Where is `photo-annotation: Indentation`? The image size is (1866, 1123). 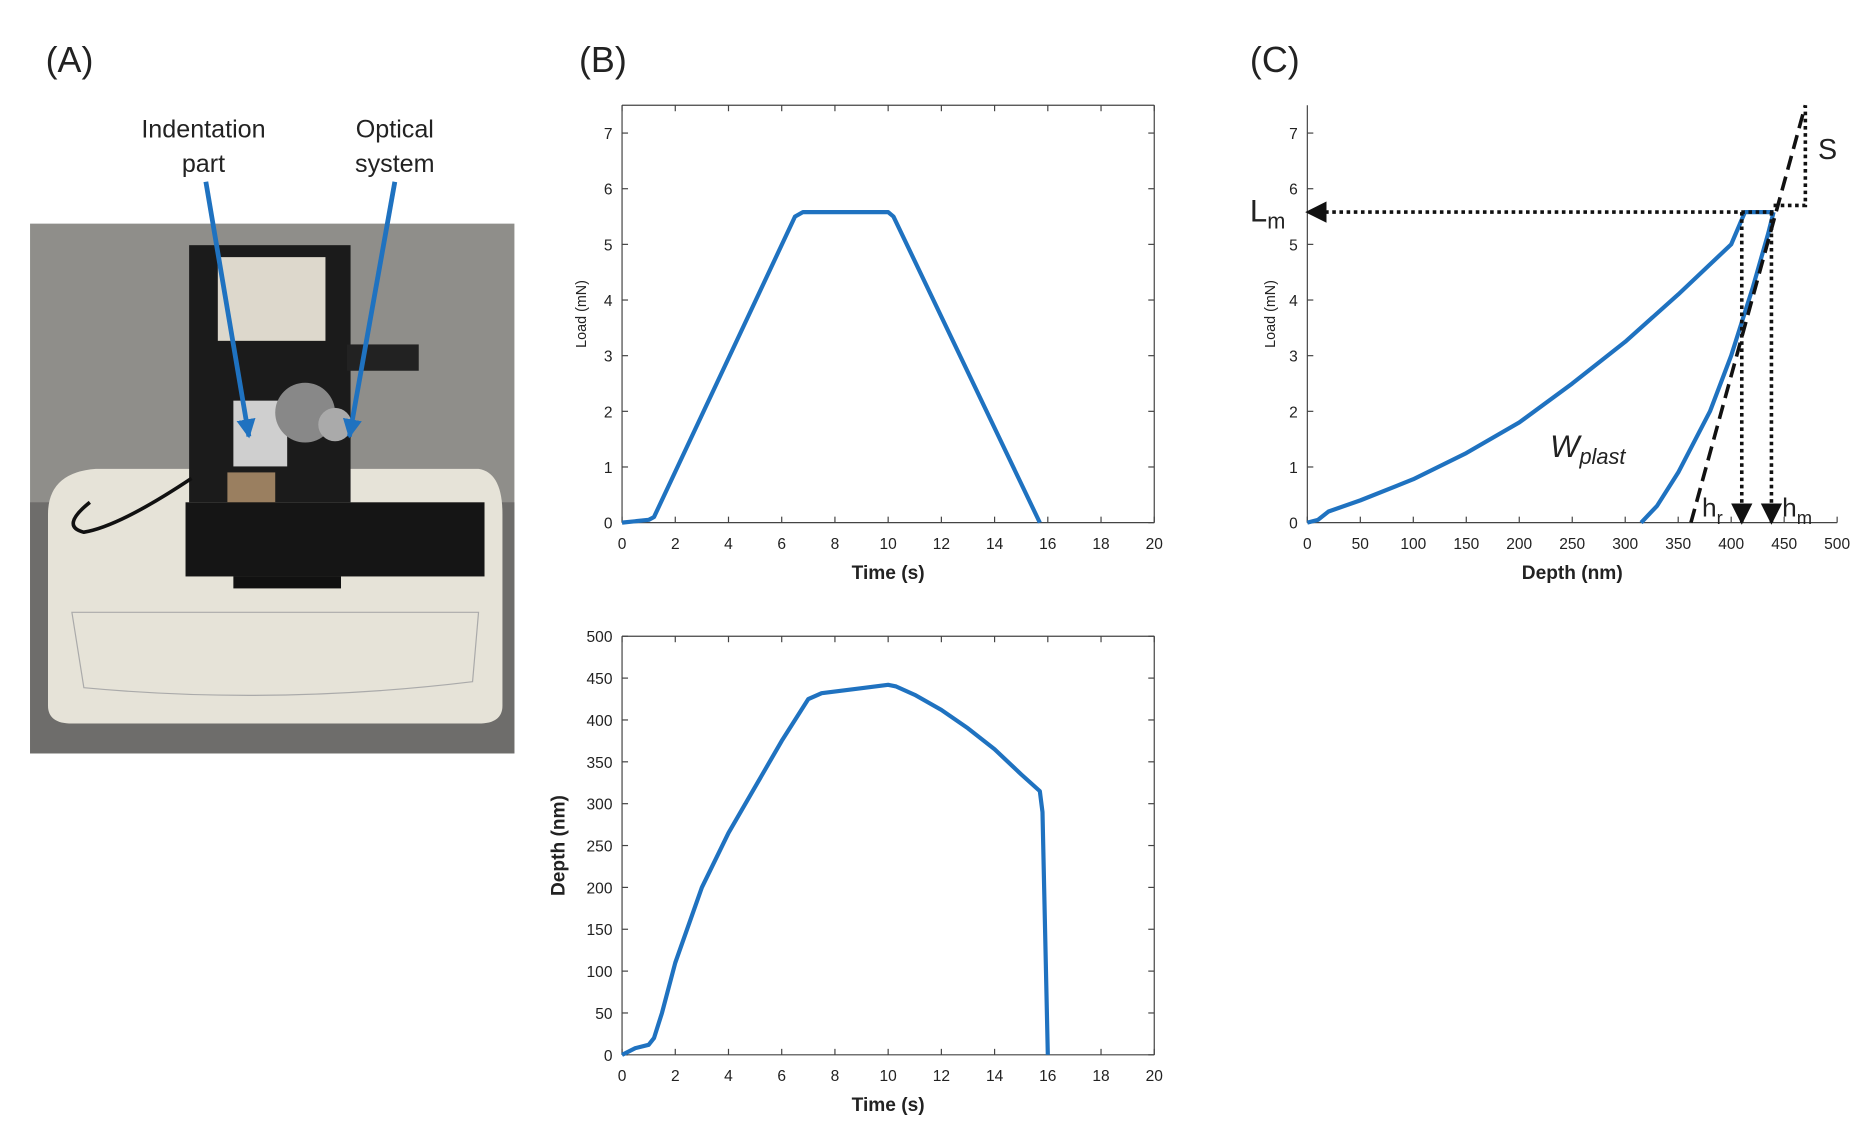
photo-annotation: Indentation is located at coordinates (203, 130).